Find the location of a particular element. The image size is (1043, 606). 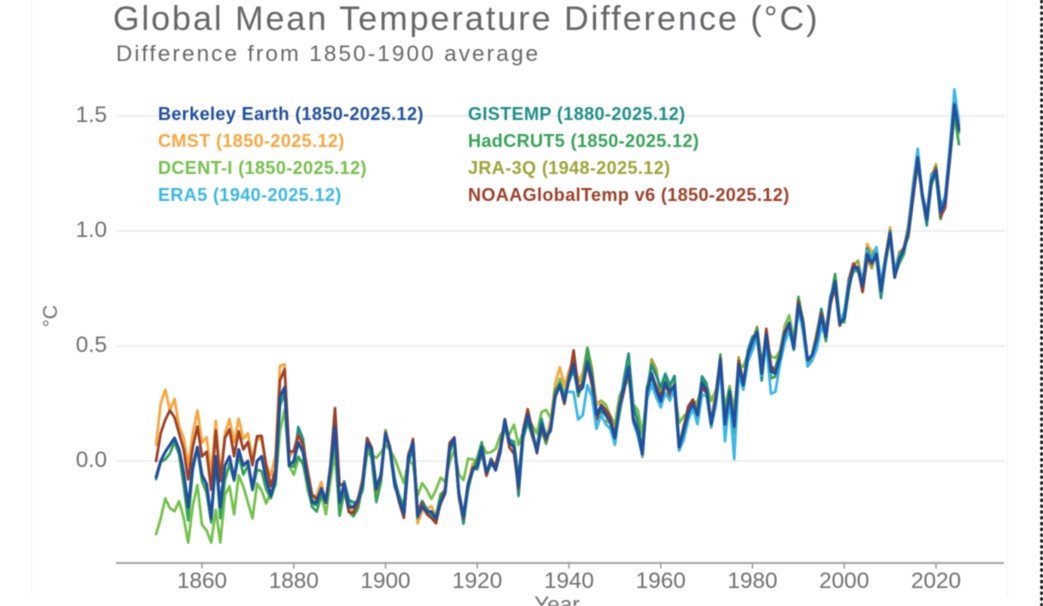

svg-text: 1.0 is located at coordinates (91, 229).